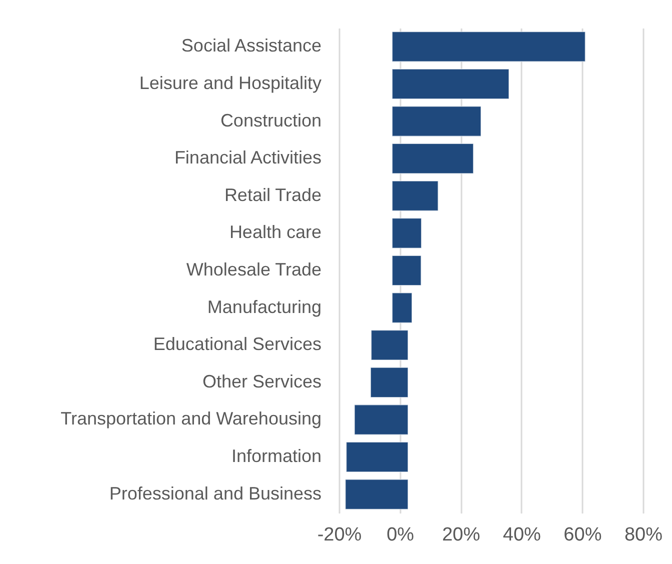 This screenshot has width=672, height=564. Describe the element at coordinates (237, 344) in the screenshot. I see `y-tick-label: Educational Services` at that location.